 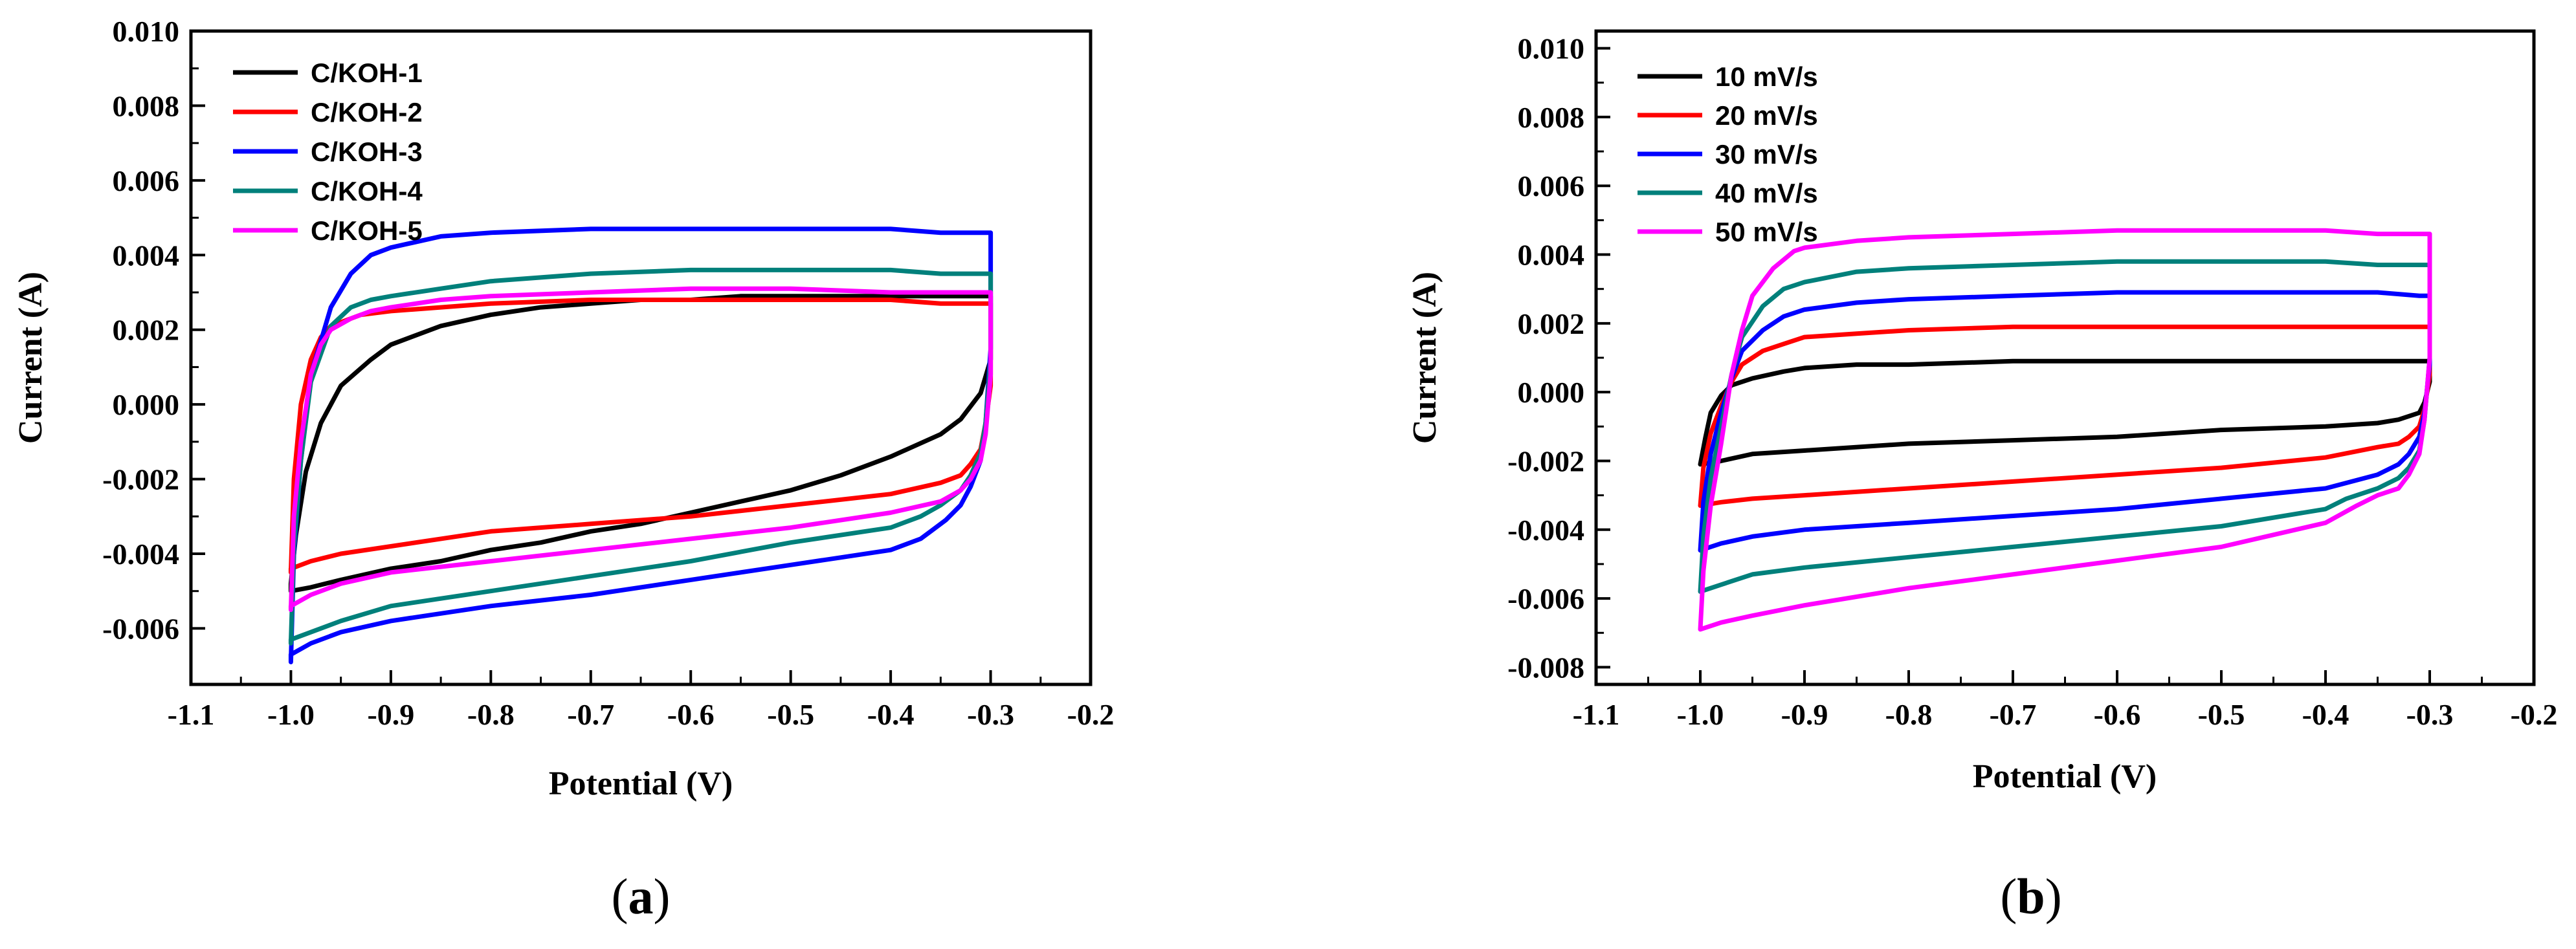 What do you see at coordinates (140, 479) in the screenshot?
I see `y-tick-label-a: -0.002` at bounding box center [140, 479].